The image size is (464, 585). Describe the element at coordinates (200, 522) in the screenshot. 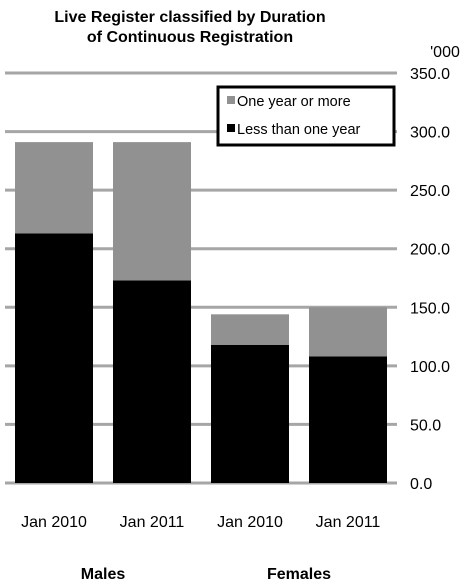

I see `category-labels: Jan 2010 Jan 2011 Jan 2010 Jan 2011` at that location.